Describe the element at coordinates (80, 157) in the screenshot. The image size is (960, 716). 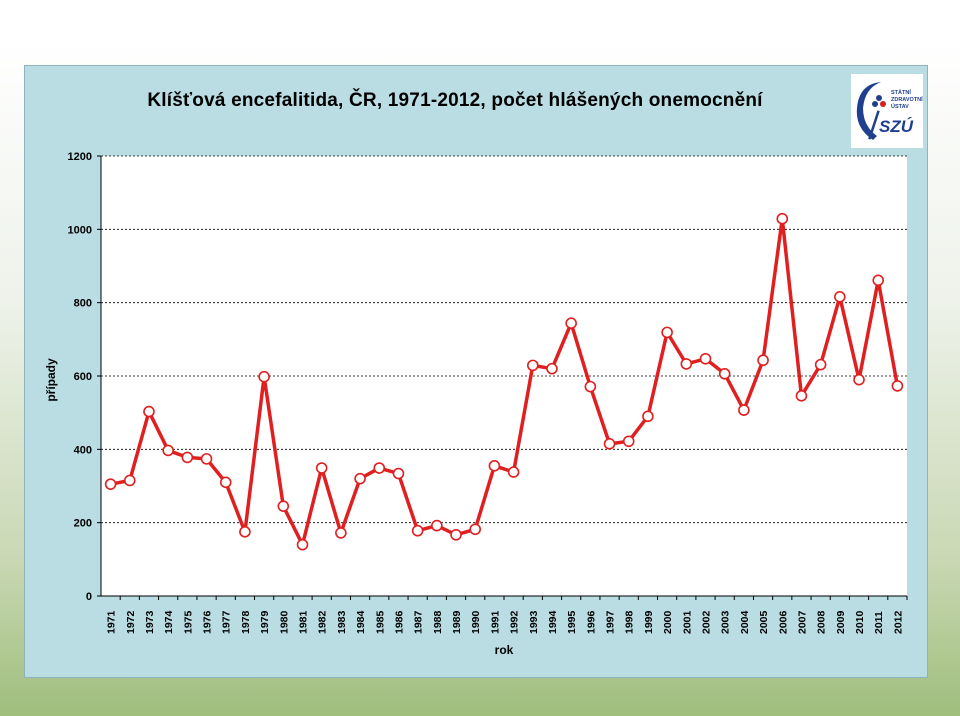
I see `y-tick-label: 1200` at that location.